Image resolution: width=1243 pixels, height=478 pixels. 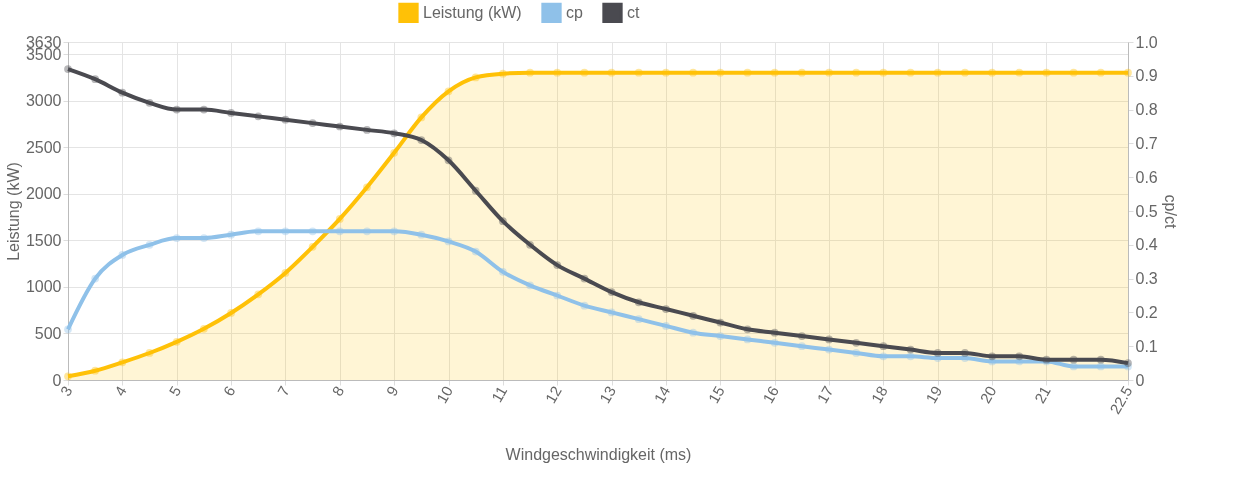 I want to click on x-tick-label: 18, so click(x=879, y=394).